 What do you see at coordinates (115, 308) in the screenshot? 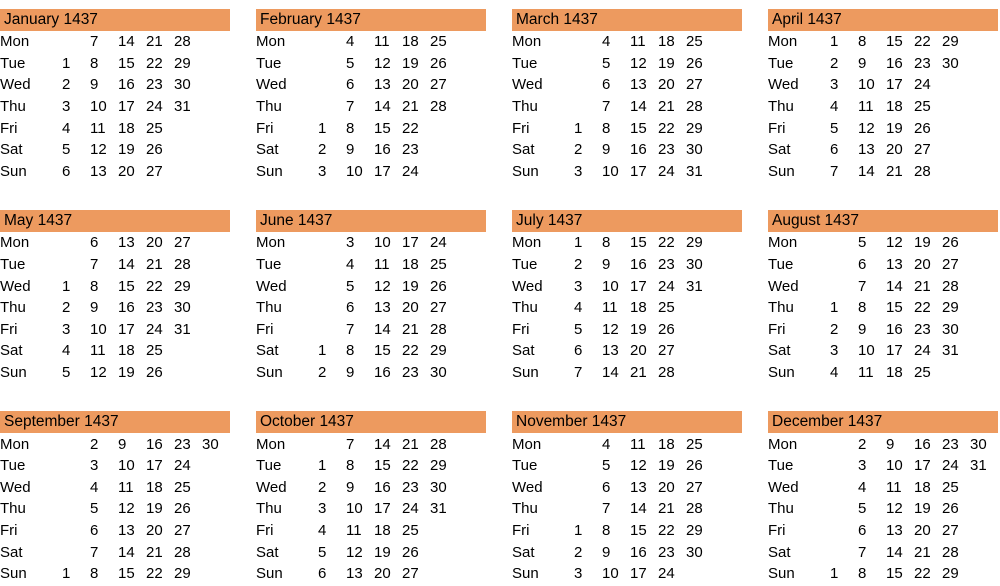
I see `day-row: Thu 2 9 16 23 30` at bounding box center [115, 308].